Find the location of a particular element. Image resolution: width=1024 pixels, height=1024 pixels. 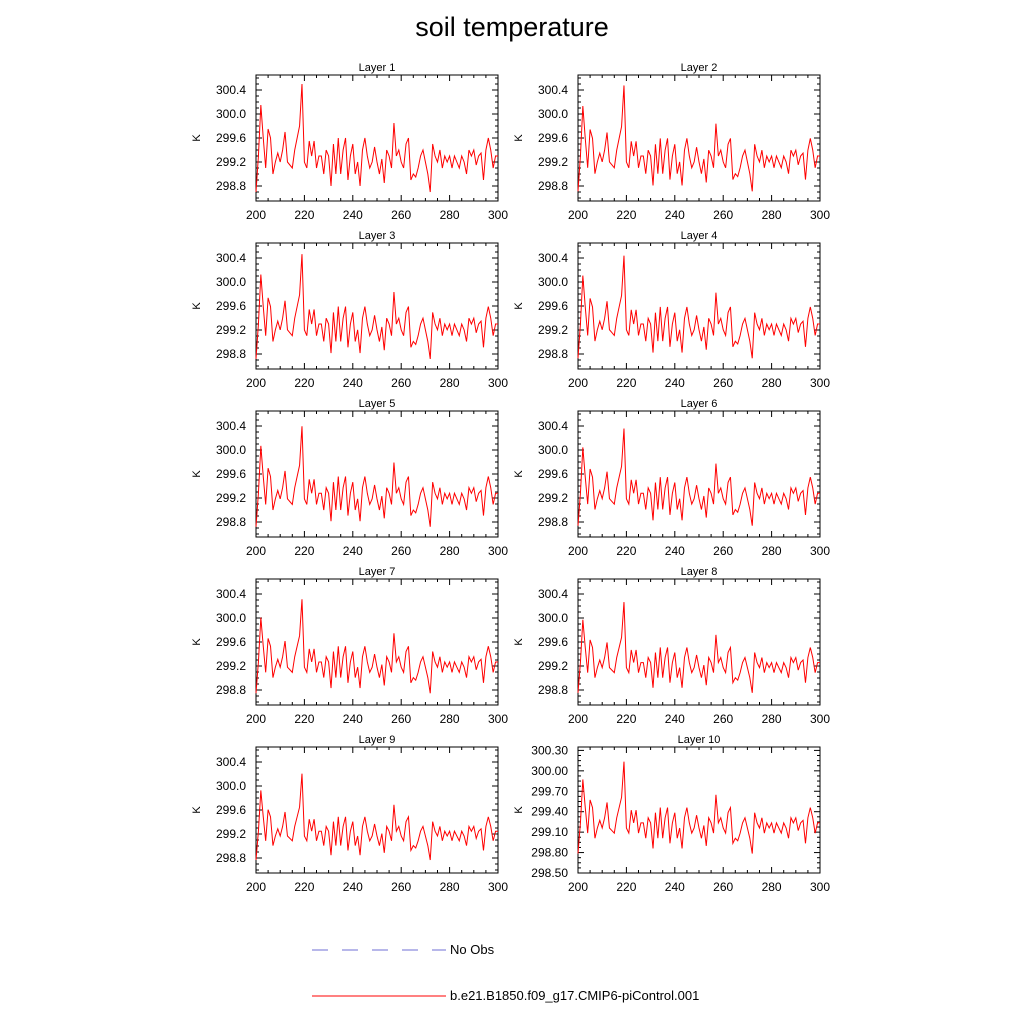

panel-title: Layer 4 is located at coordinates (699, 236).